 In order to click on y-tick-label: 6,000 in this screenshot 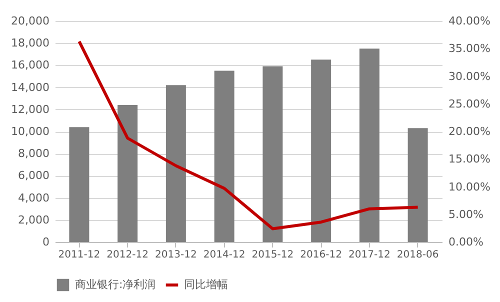, I will do `click(34, 175)`.